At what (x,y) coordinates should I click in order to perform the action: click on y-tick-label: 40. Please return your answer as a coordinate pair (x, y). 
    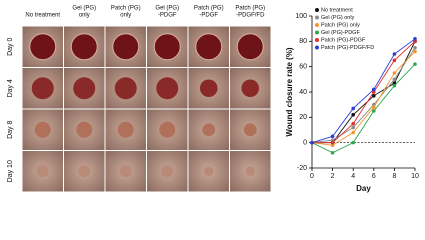
    Looking at the image, I should click on (303, 92).